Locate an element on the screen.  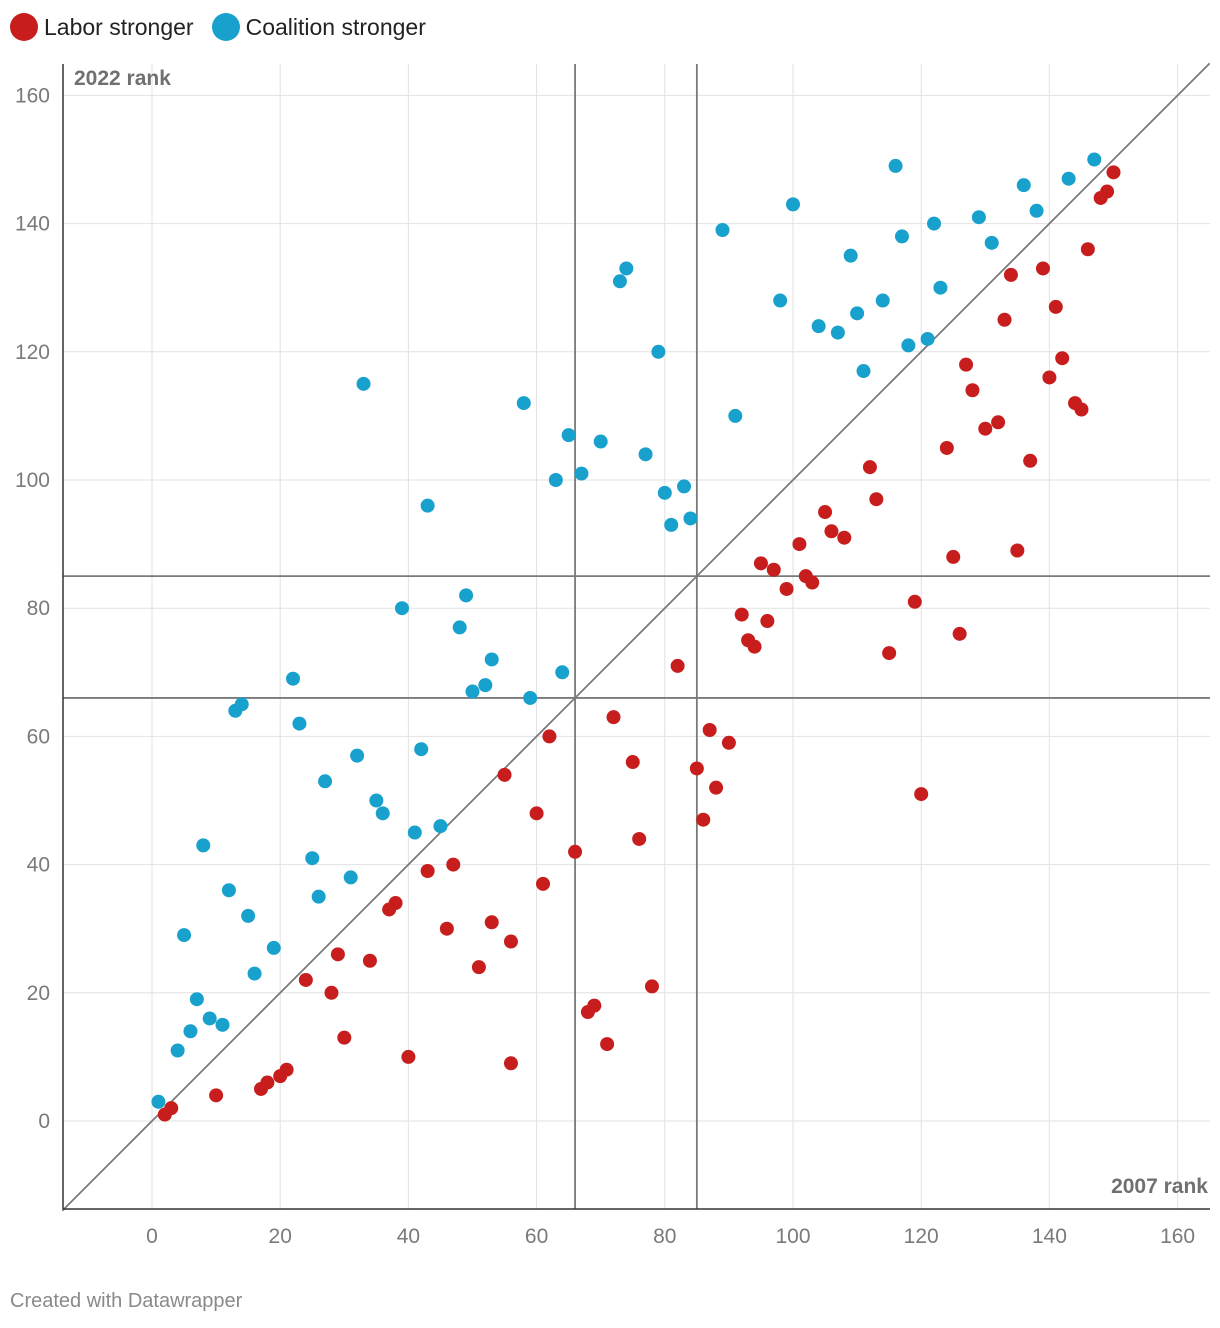
legend-label-coalition: Coalition stronger is located at coordinates (335, 26).